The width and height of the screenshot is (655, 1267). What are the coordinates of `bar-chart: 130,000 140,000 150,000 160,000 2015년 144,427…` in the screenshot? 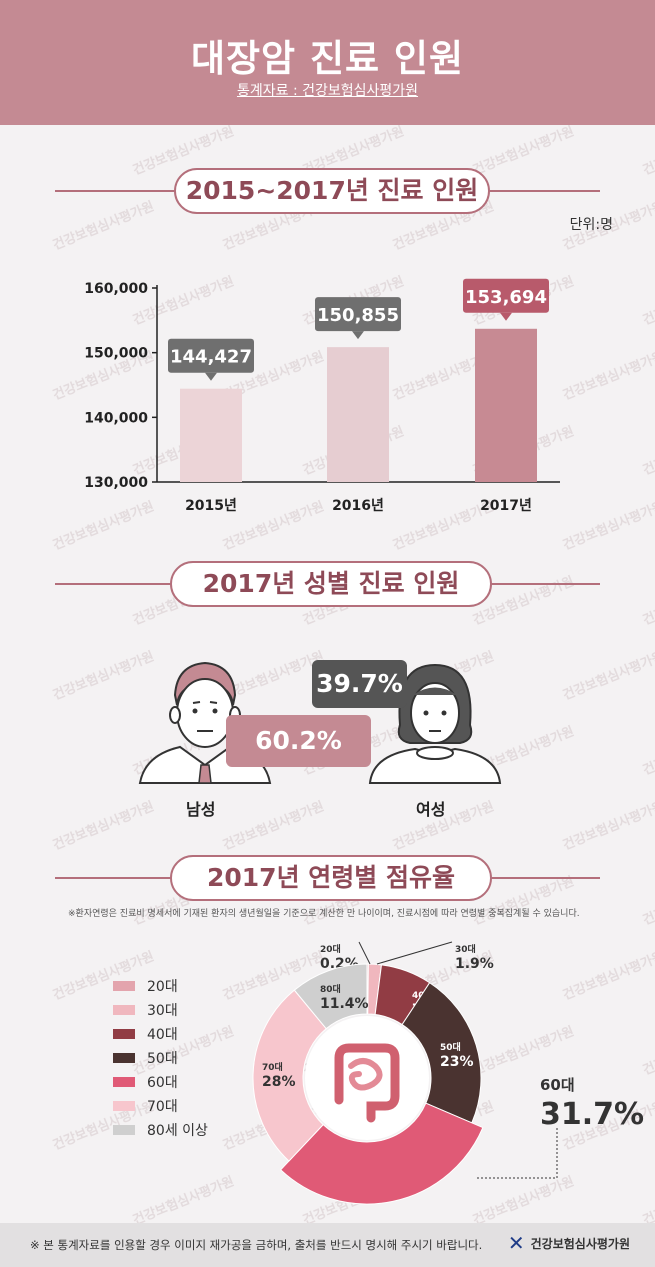 It's located at (322, 396).